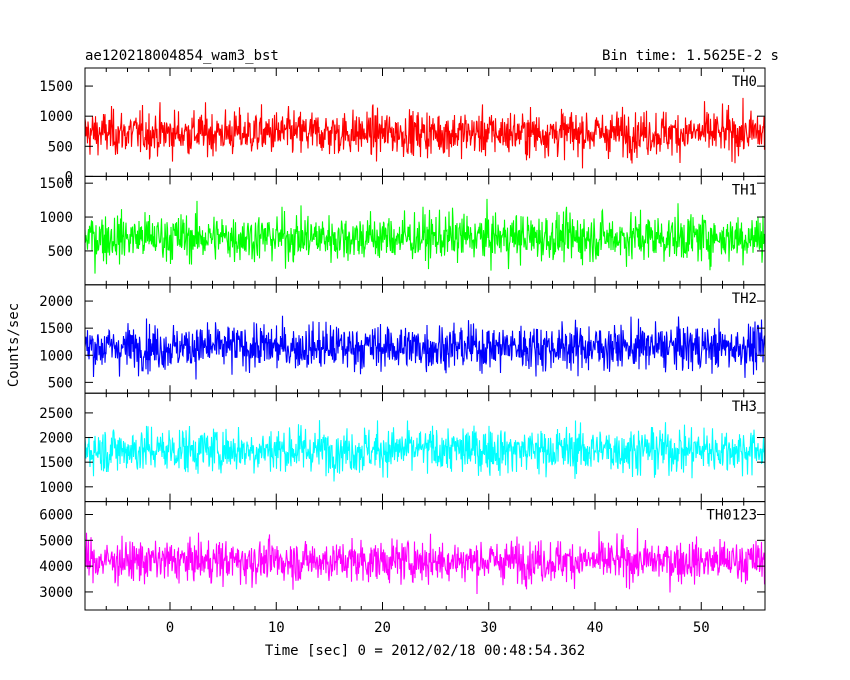 Image resolution: width=850 pixels, height=680 pixels. I want to click on x-tick-label: 30, so click(488, 628).